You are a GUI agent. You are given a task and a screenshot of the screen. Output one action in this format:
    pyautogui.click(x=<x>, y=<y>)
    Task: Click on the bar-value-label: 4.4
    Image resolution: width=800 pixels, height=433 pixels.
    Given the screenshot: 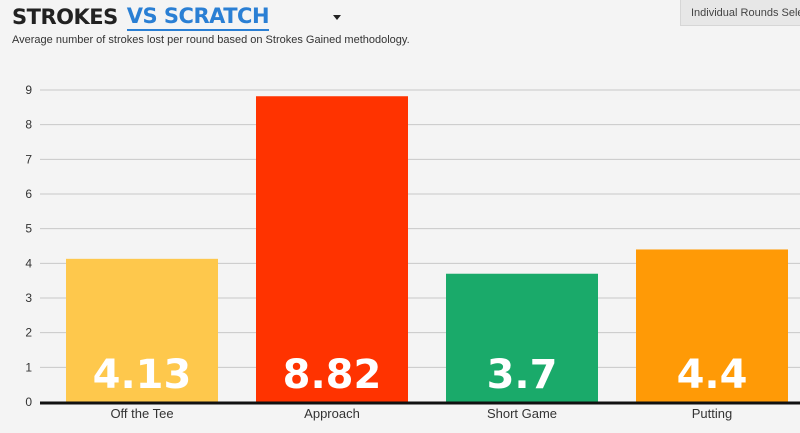 What is the action you would take?
    pyautogui.click(x=712, y=375)
    